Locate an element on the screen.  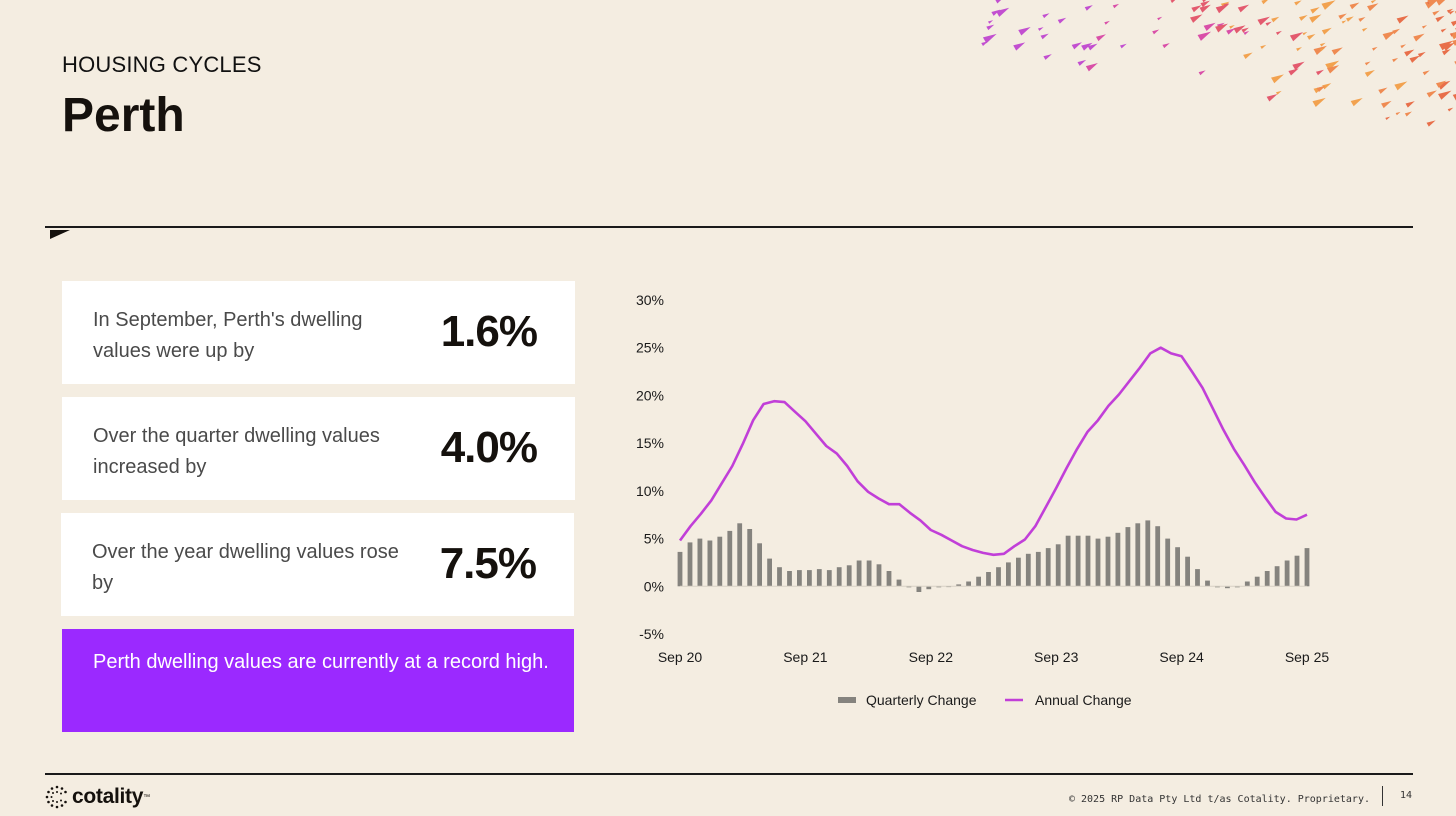
header-divider is located at coordinates (729, 227).